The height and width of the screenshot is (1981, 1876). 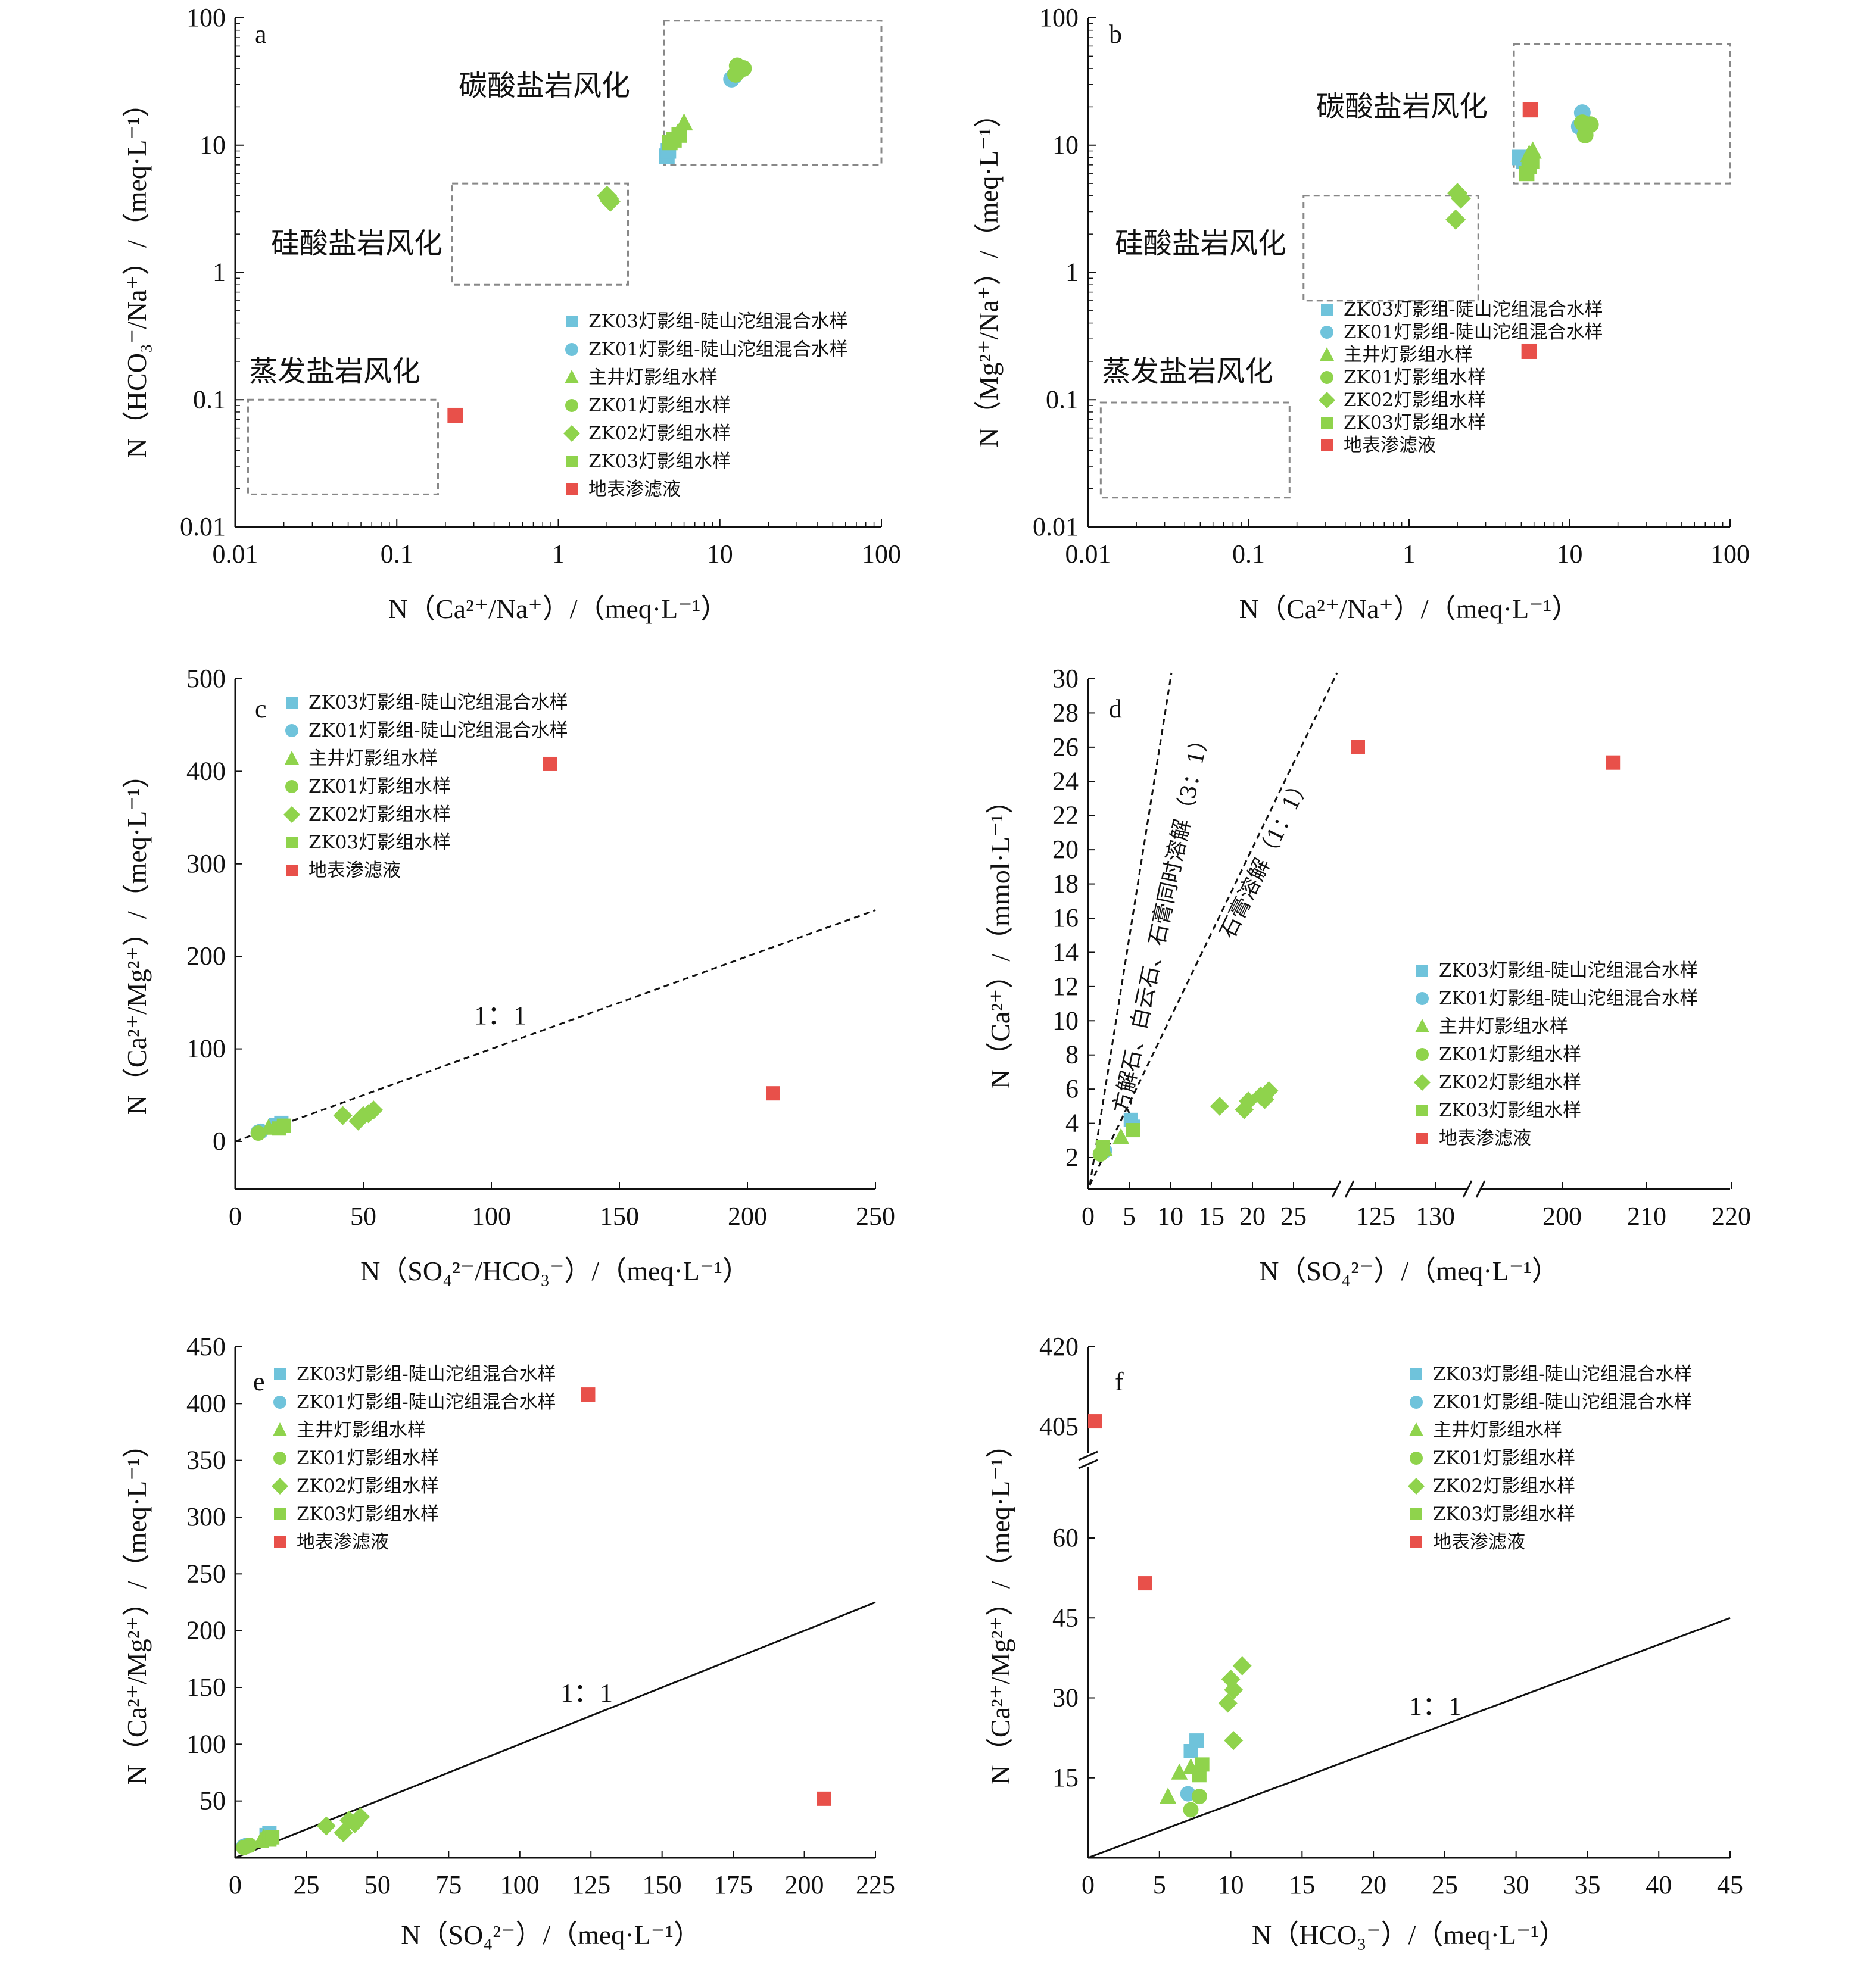 I want to click on y-tick-label: 2, so click(x=1072, y=1157).